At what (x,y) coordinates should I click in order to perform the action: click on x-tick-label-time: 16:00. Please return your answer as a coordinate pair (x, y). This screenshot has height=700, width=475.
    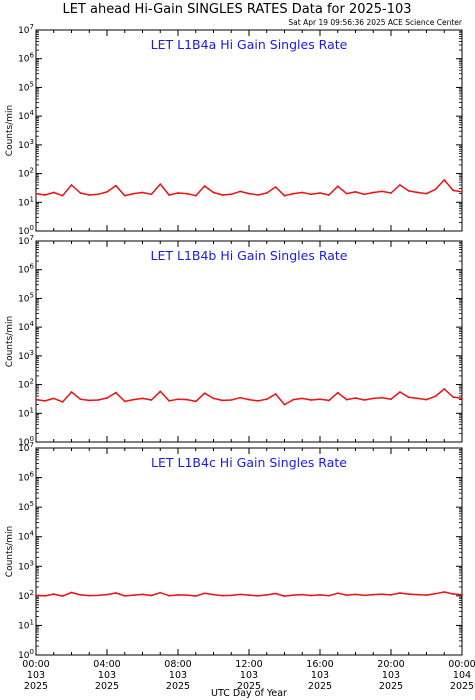
    Looking at the image, I should click on (319, 664).